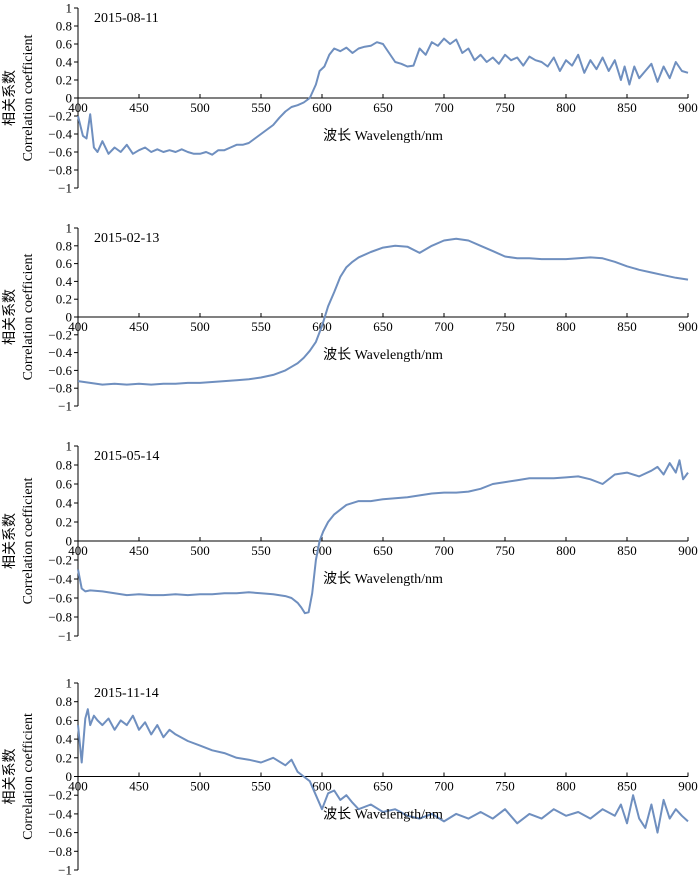  Describe the element at coordinates (126, 18) in the screenshot. I see `date-label: 2015-08-11` at that location.